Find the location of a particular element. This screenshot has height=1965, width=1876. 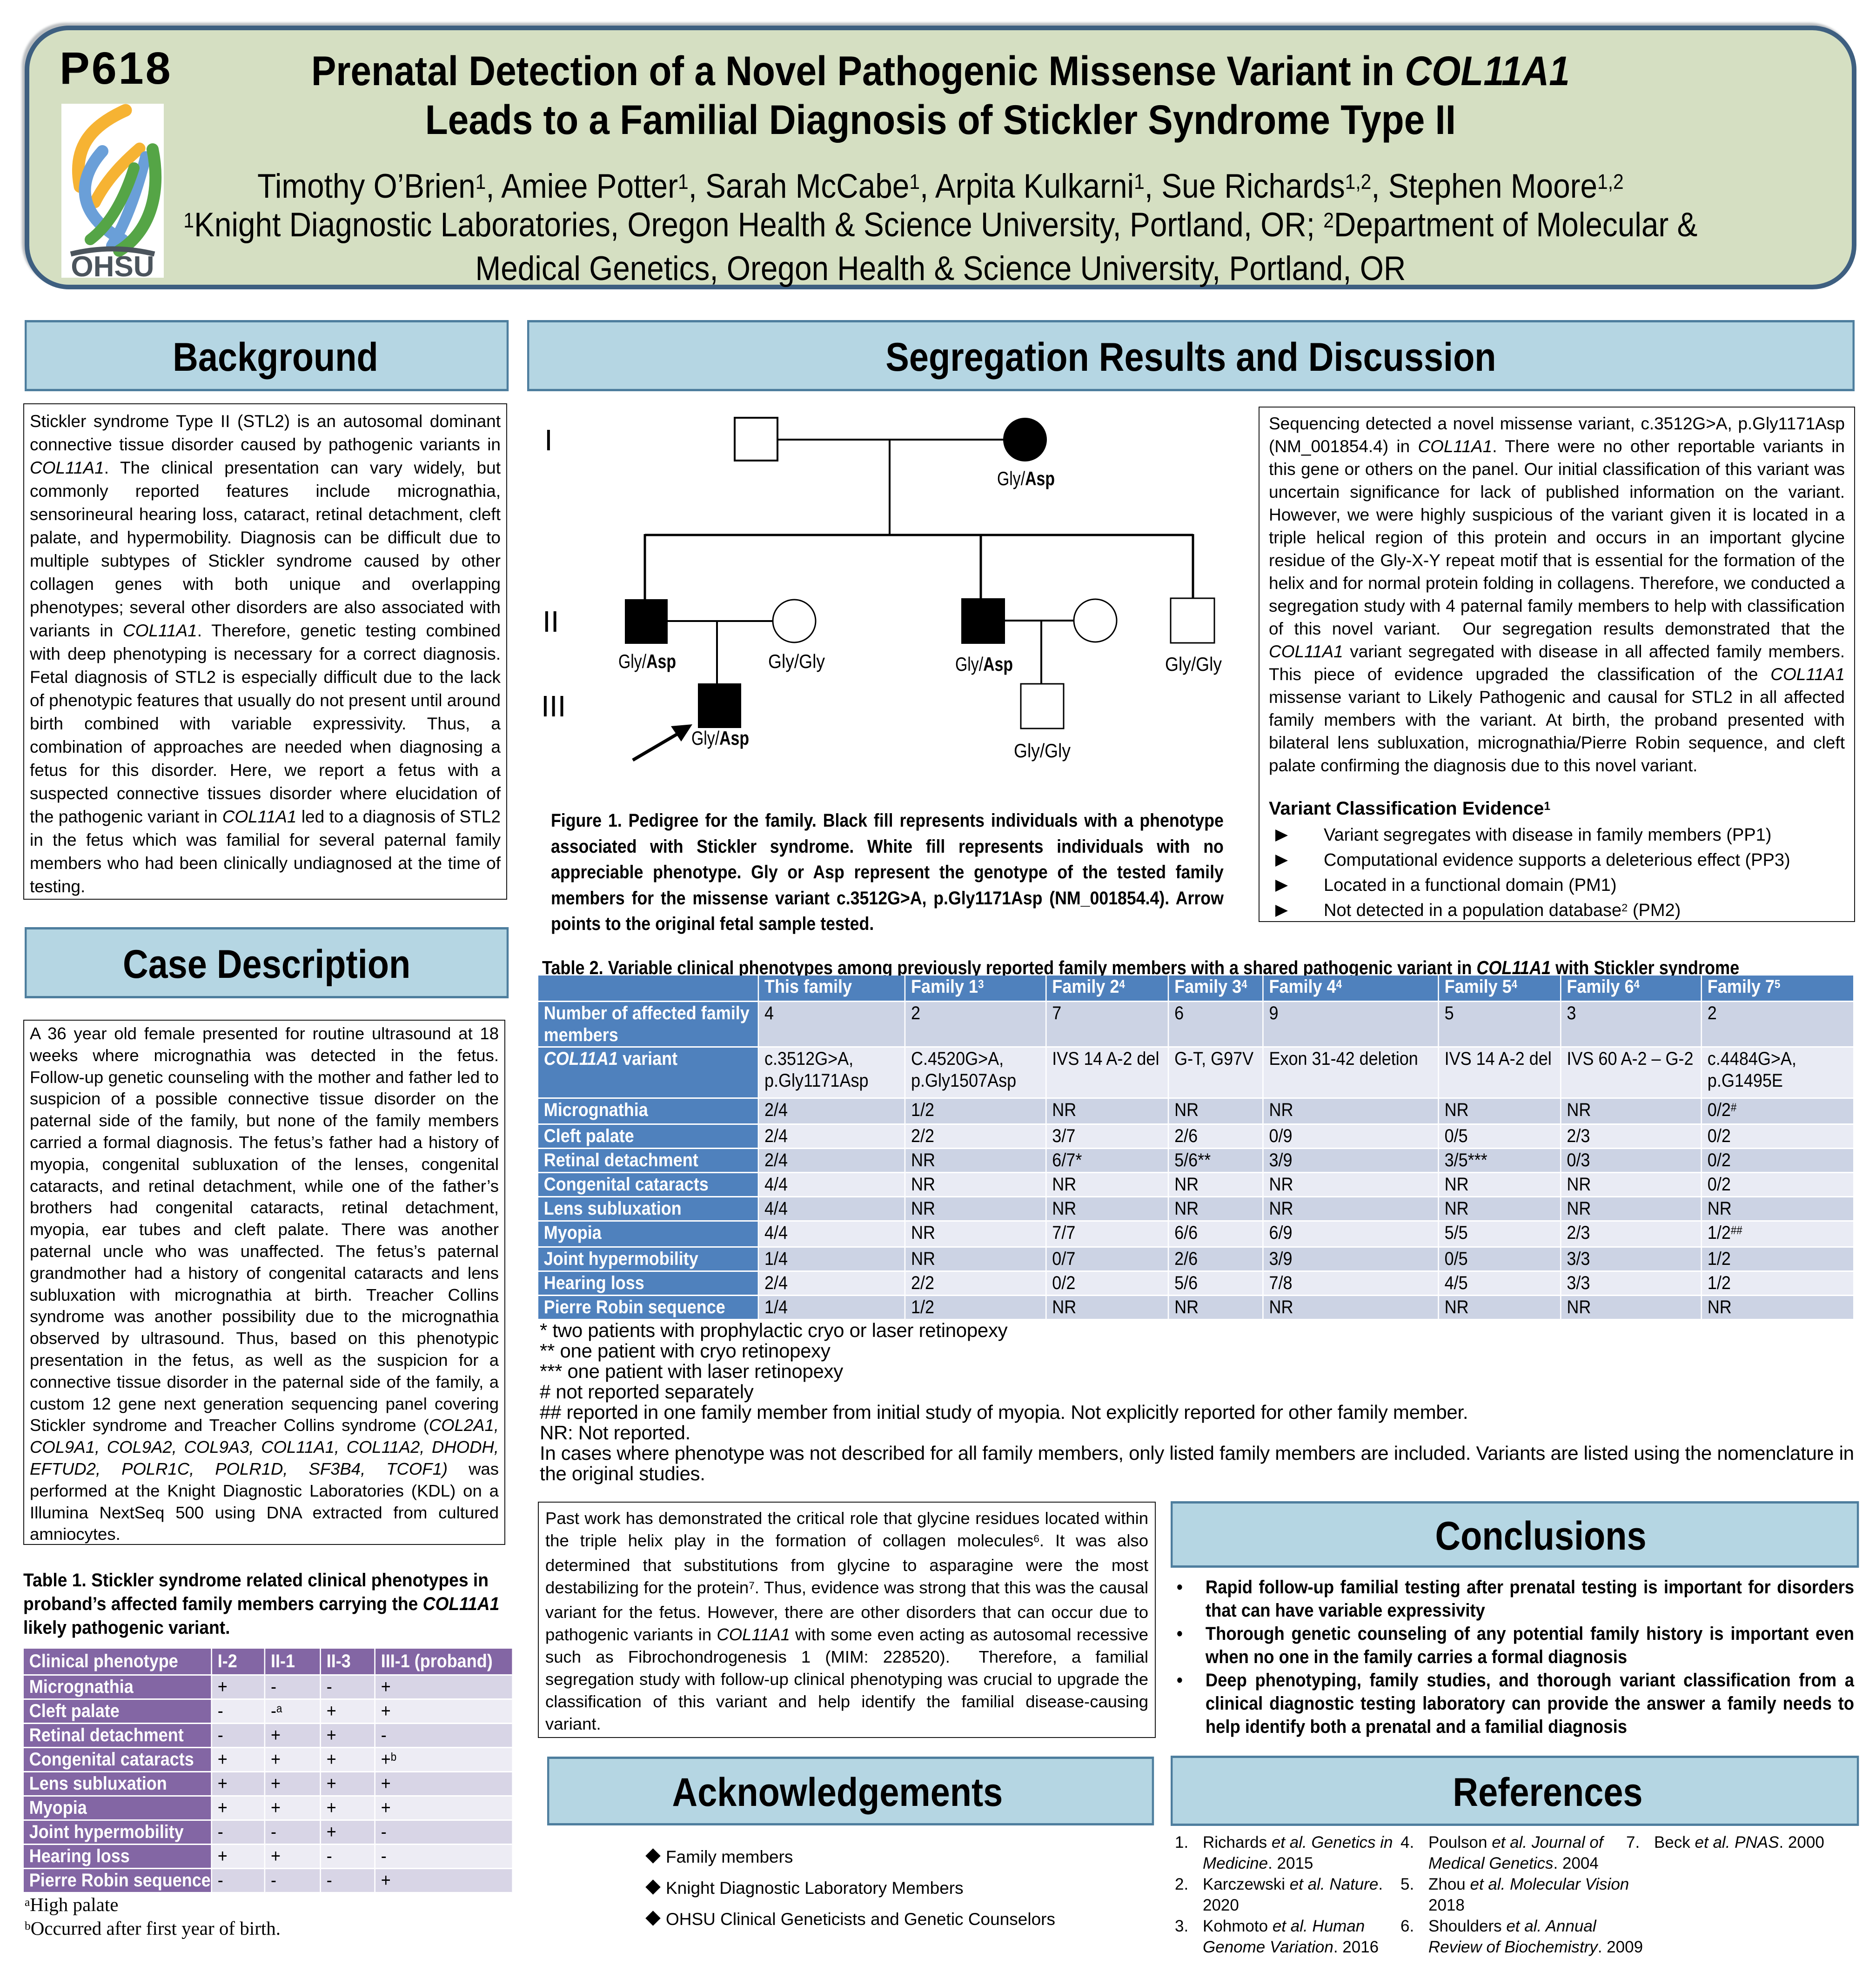

svg-text: I is located at coordinates (548, 440).